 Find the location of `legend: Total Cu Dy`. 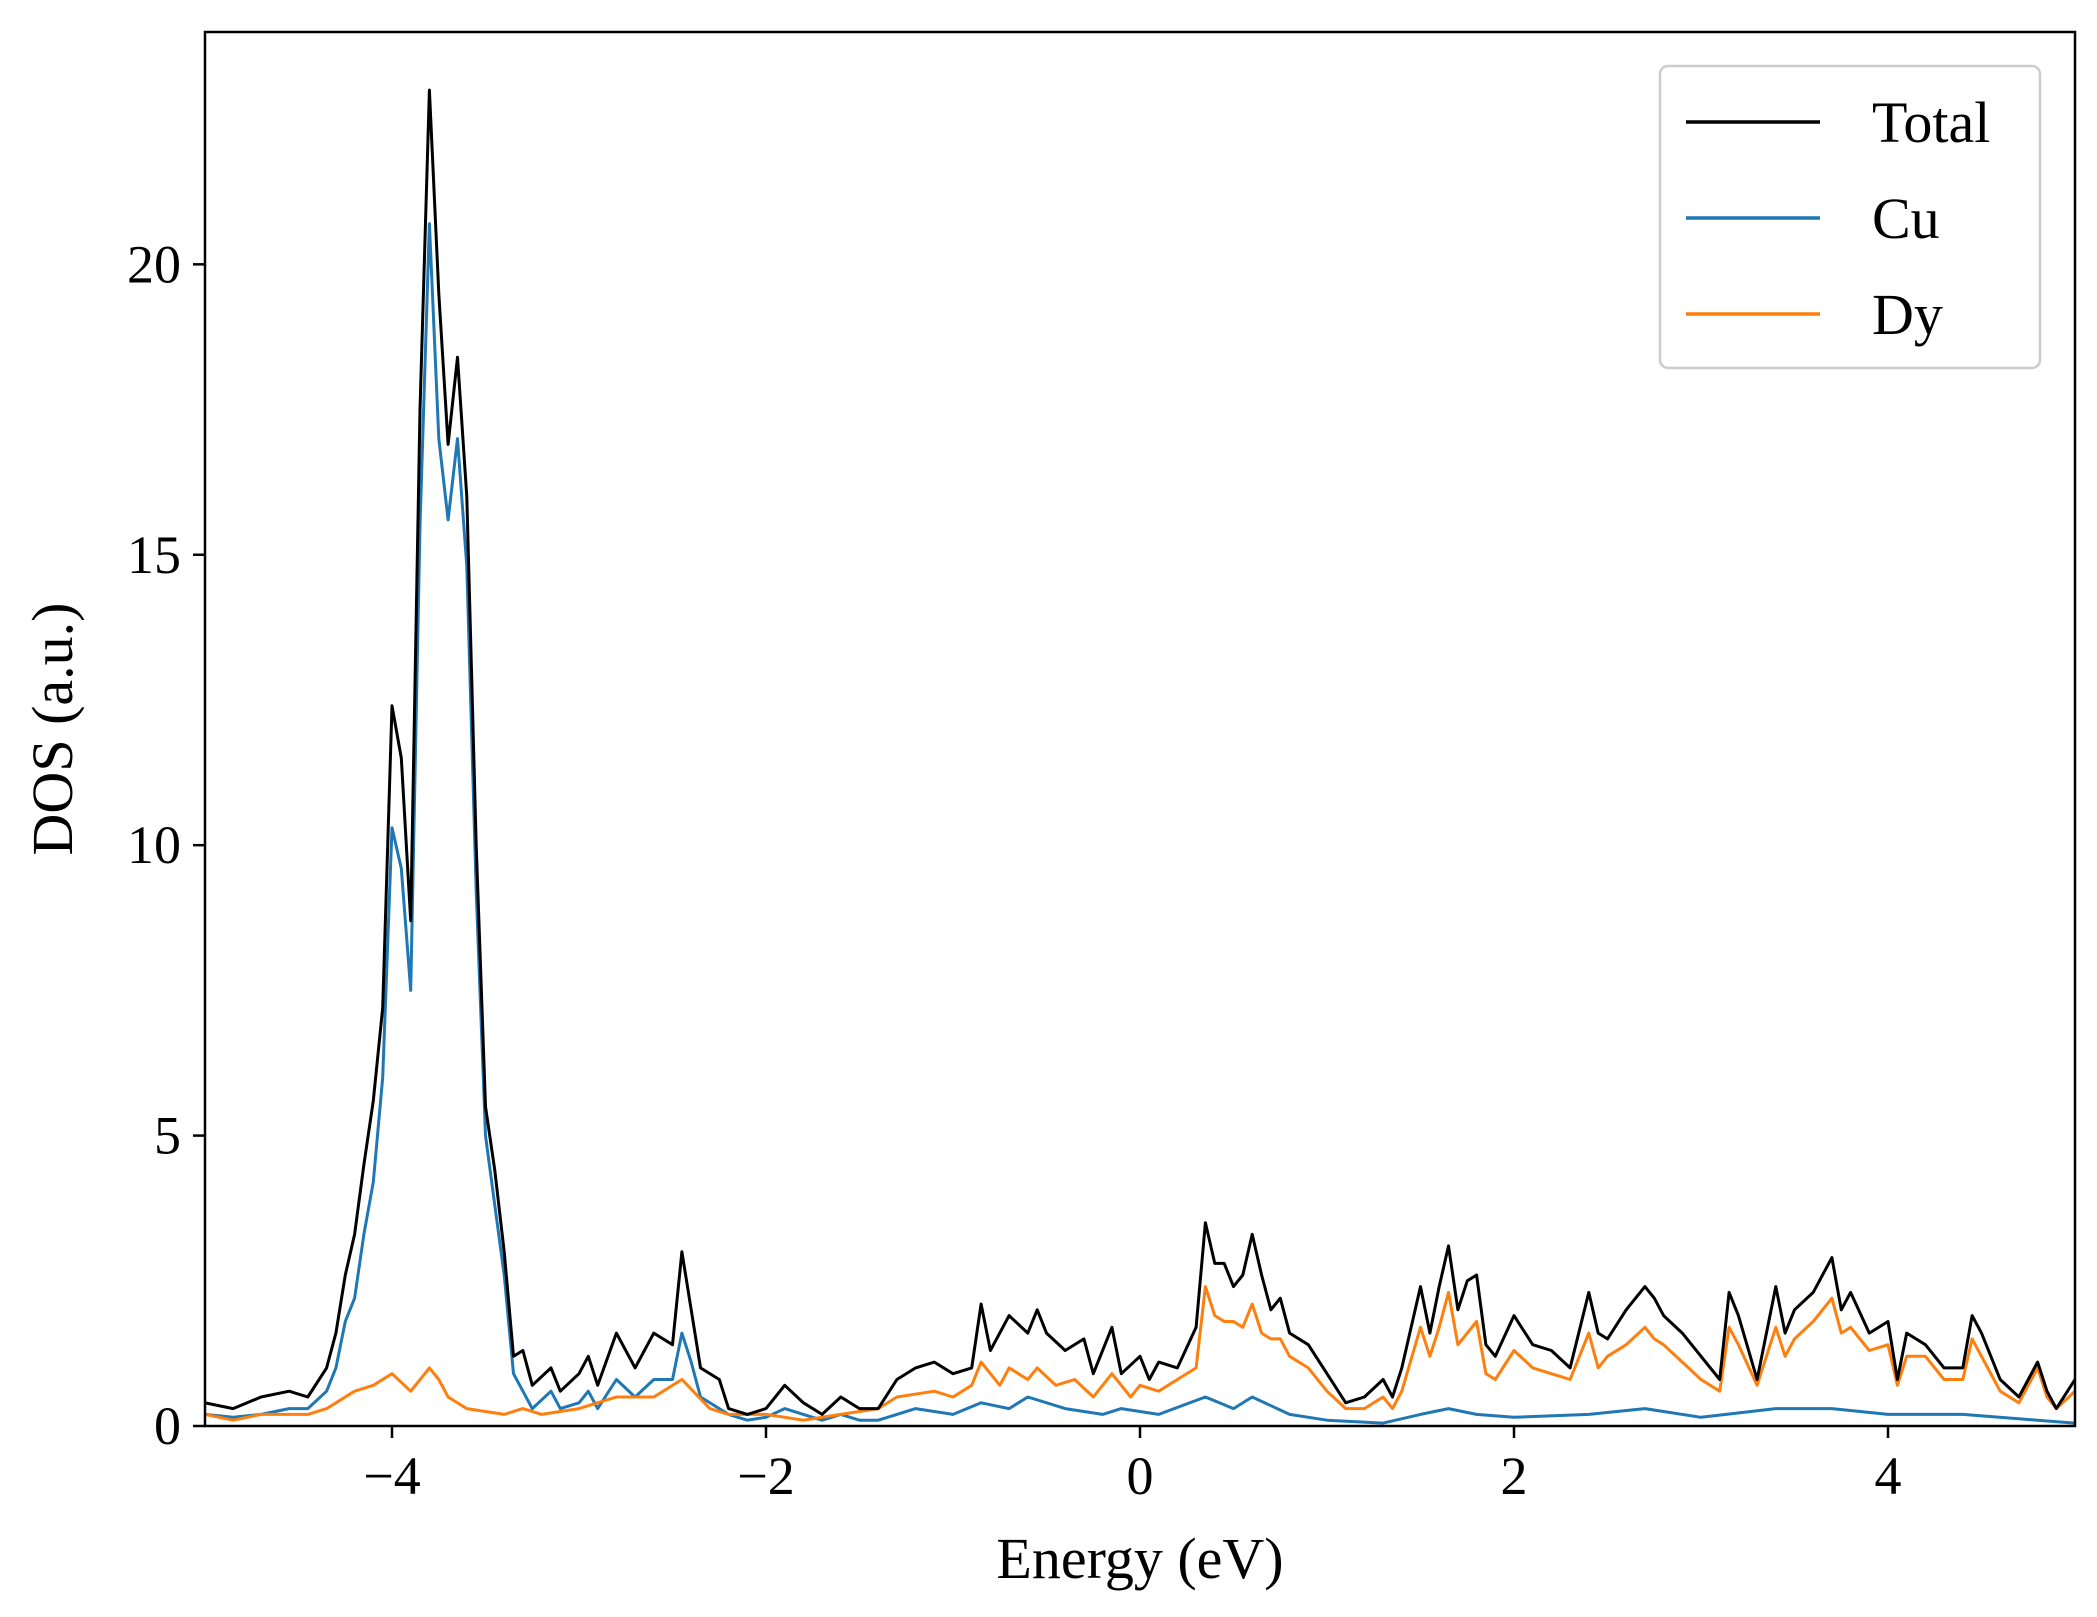

legend: Total Cu Dy is located at coordinates (1850, 217).